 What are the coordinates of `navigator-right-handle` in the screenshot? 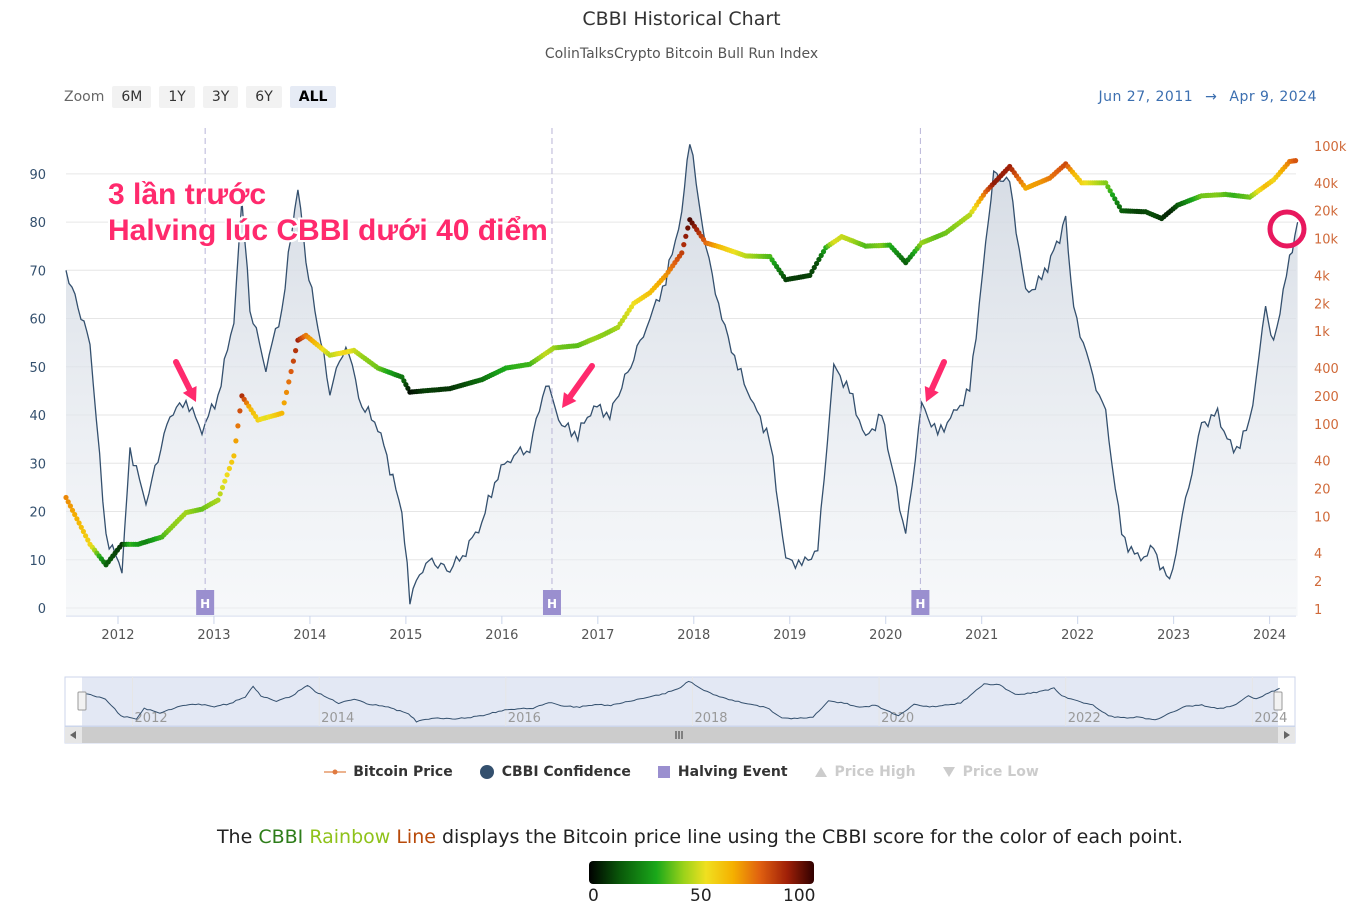 It's located at (1278, 701).